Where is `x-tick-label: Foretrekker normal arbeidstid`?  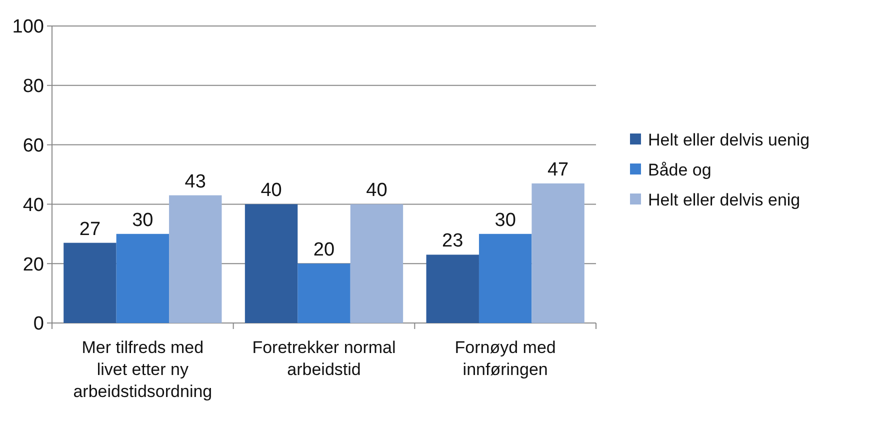 x-tick-label: Foretrekker normal arbeidstid is located at coordinates (324, 358).